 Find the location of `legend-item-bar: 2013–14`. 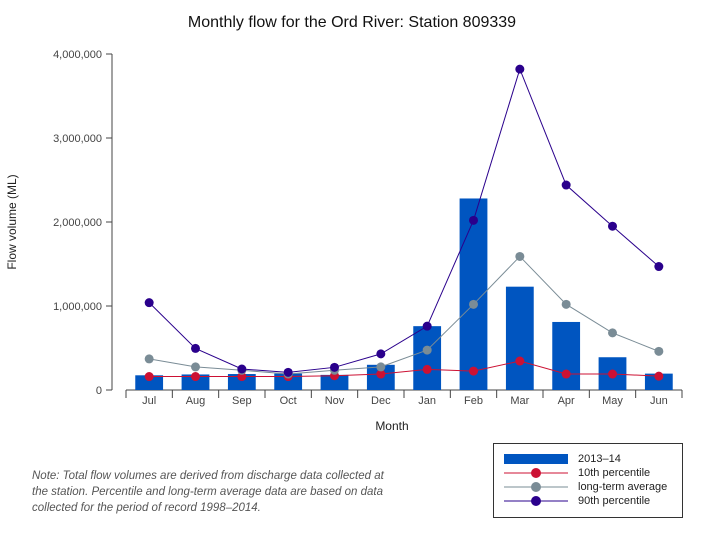

legend-item-bar: 2013–14 is located at coordinates (592, 459).